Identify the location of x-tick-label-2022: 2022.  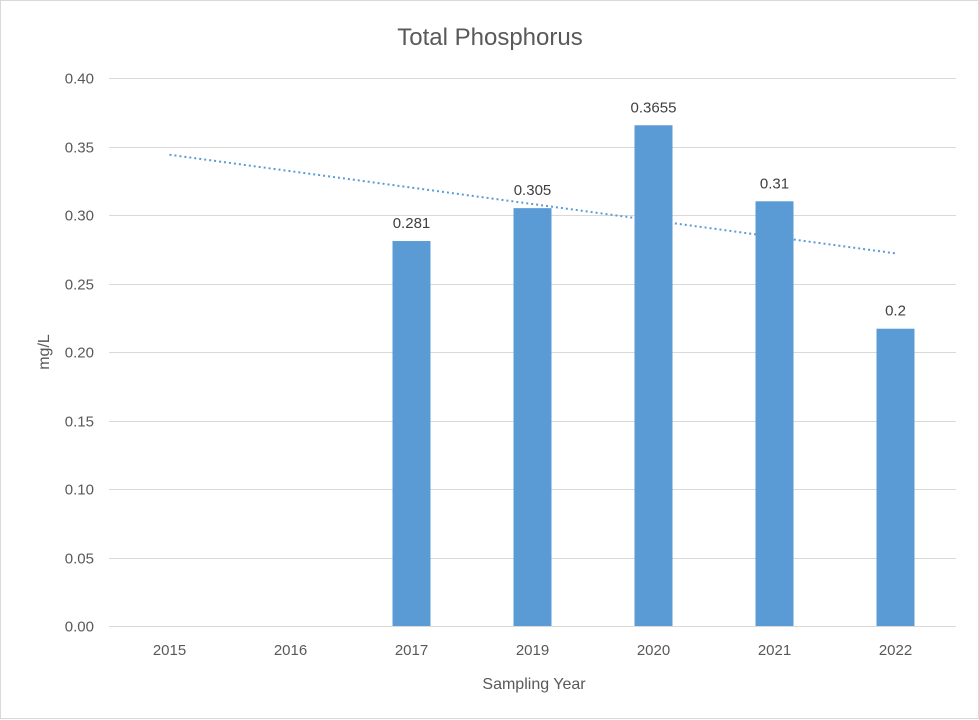
(895, 650).